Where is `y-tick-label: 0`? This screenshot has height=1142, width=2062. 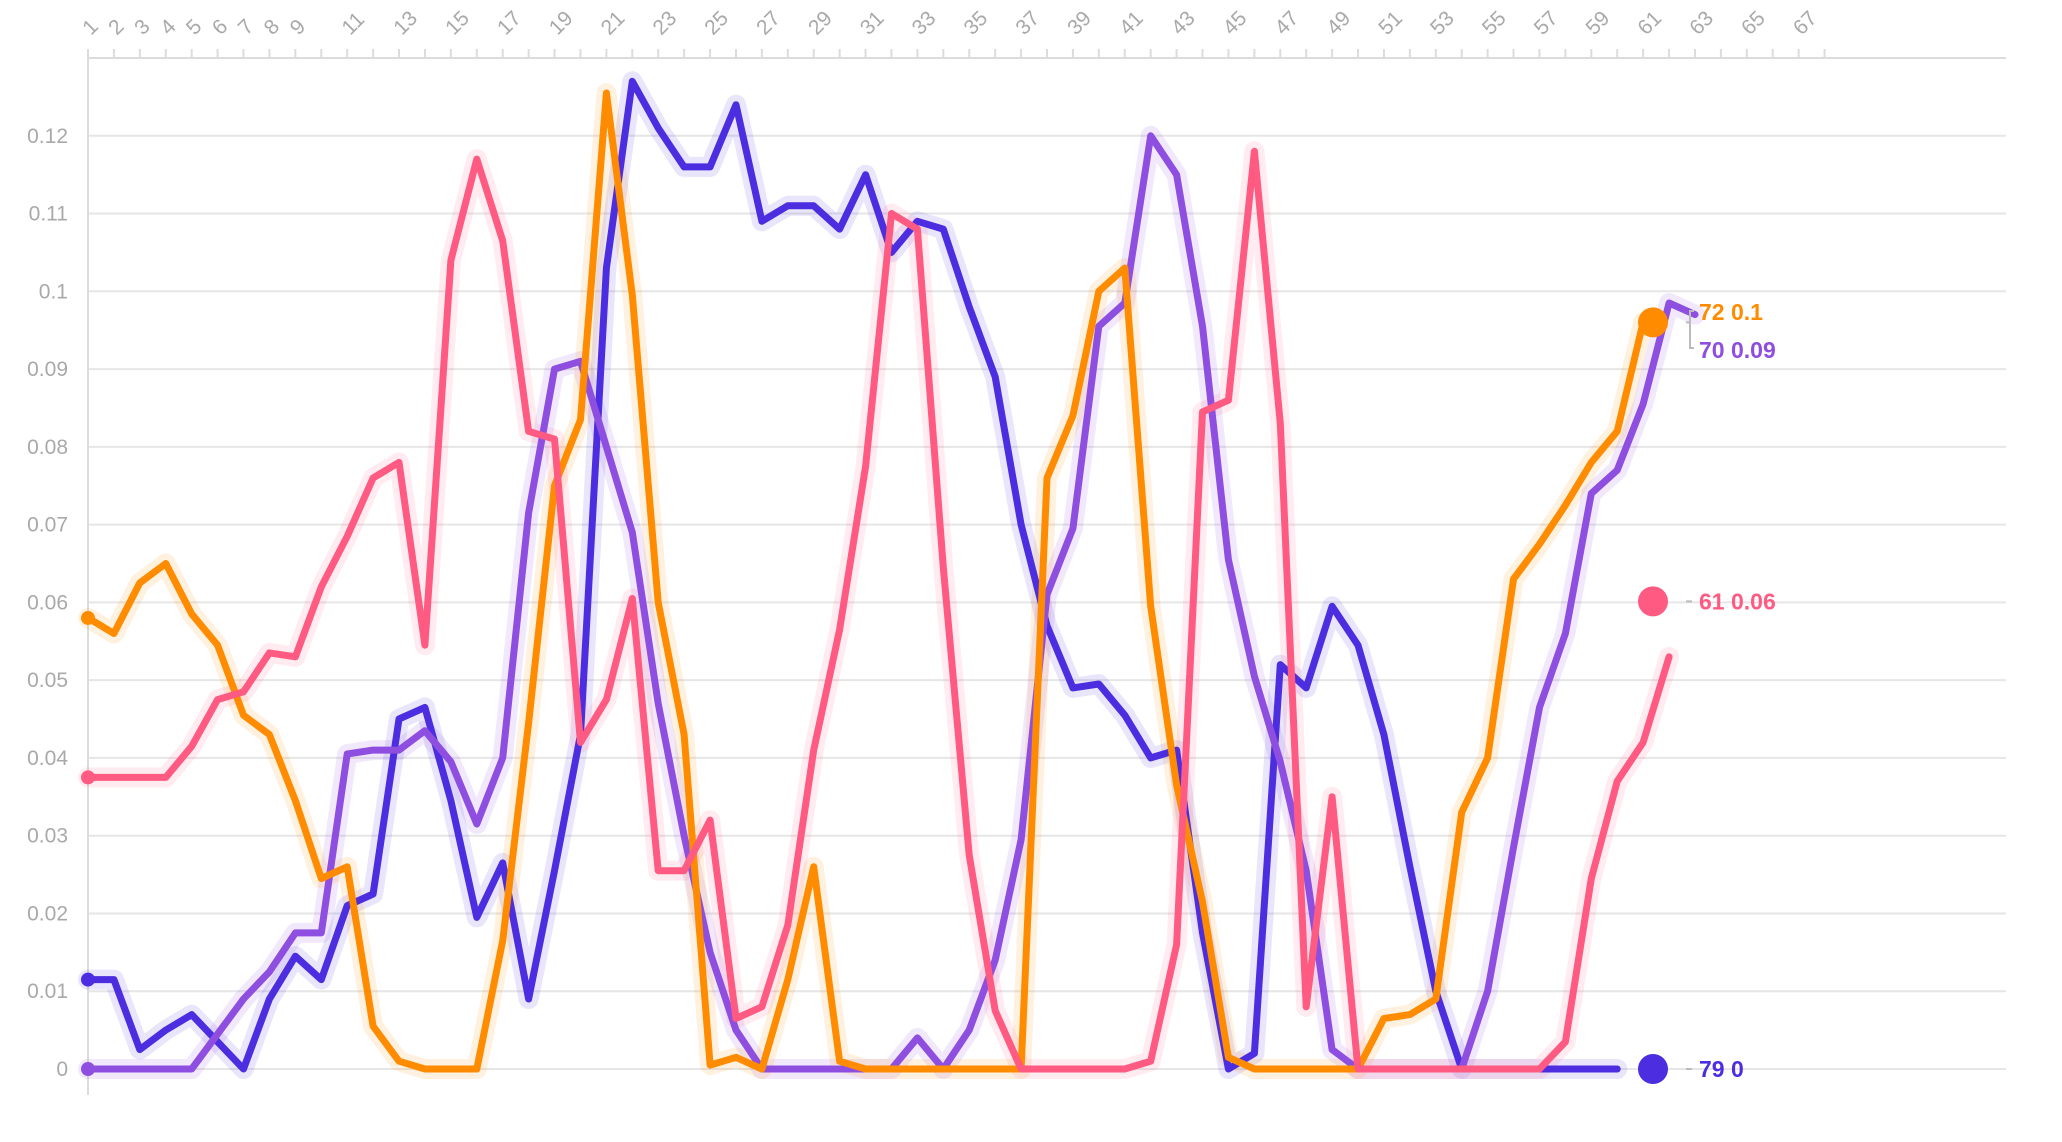
y-tick-label: 0 is located at coordinates (62, 1069).